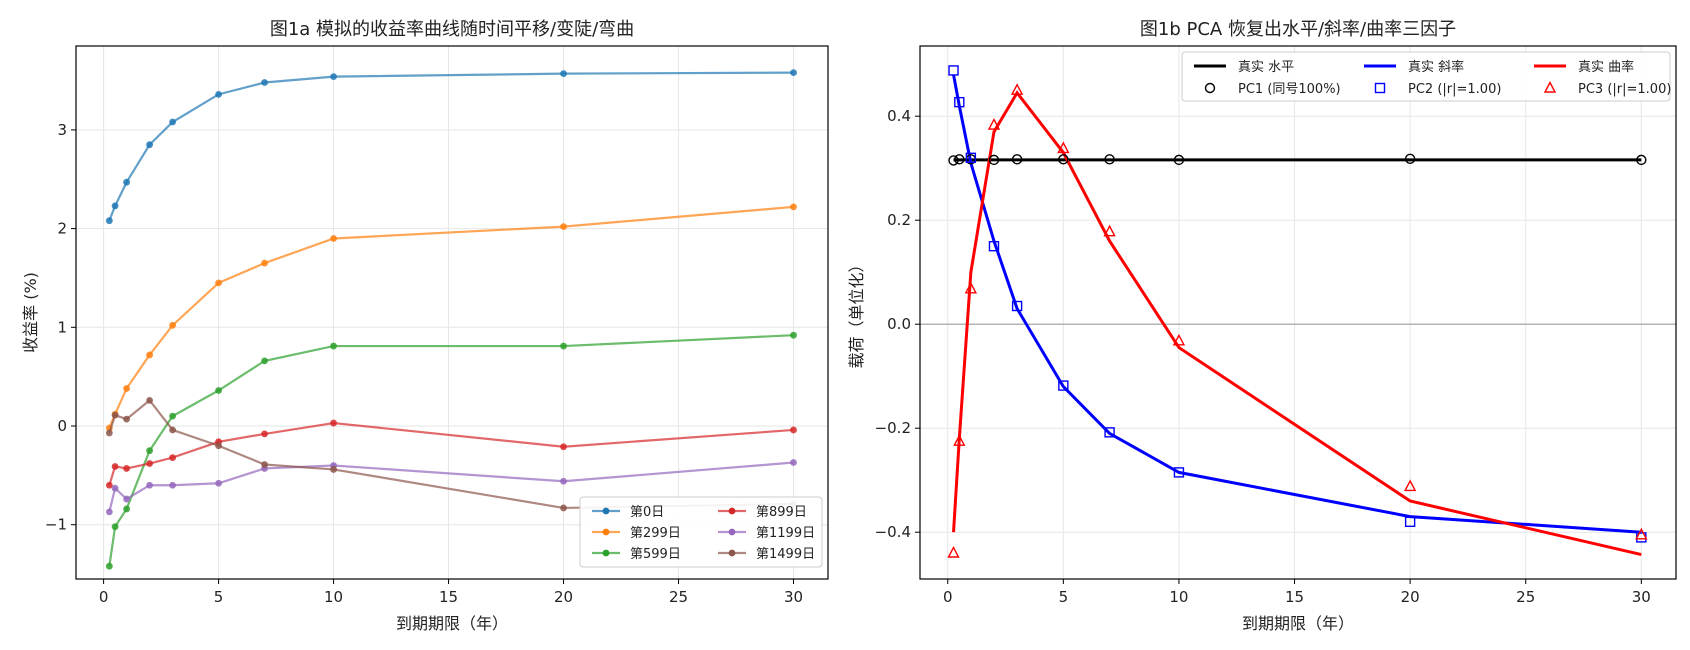 The image size is (1690, 650). I want to click on x-tick-label: 5, so click(219, 597).